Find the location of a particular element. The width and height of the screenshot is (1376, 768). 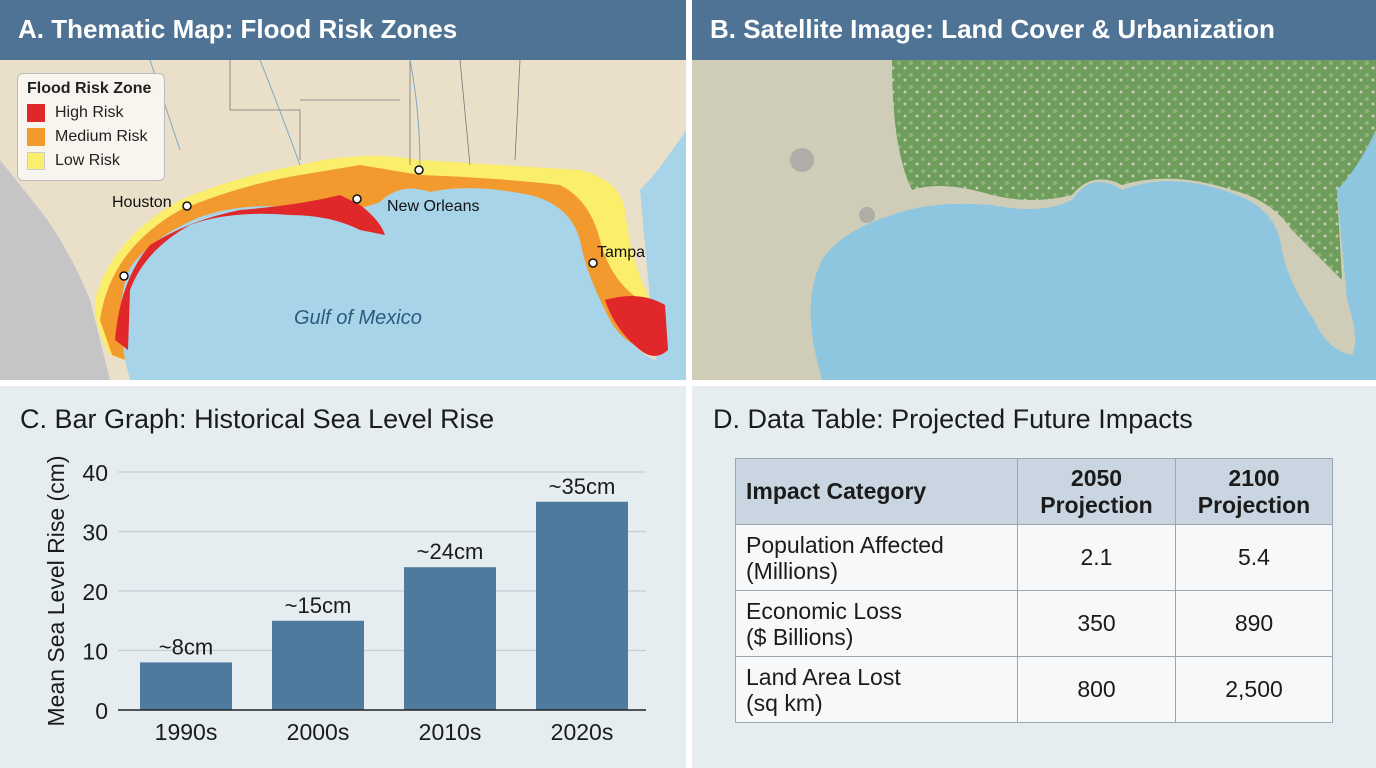

y-tick-label: 20 is located at coordinates (95, 592).